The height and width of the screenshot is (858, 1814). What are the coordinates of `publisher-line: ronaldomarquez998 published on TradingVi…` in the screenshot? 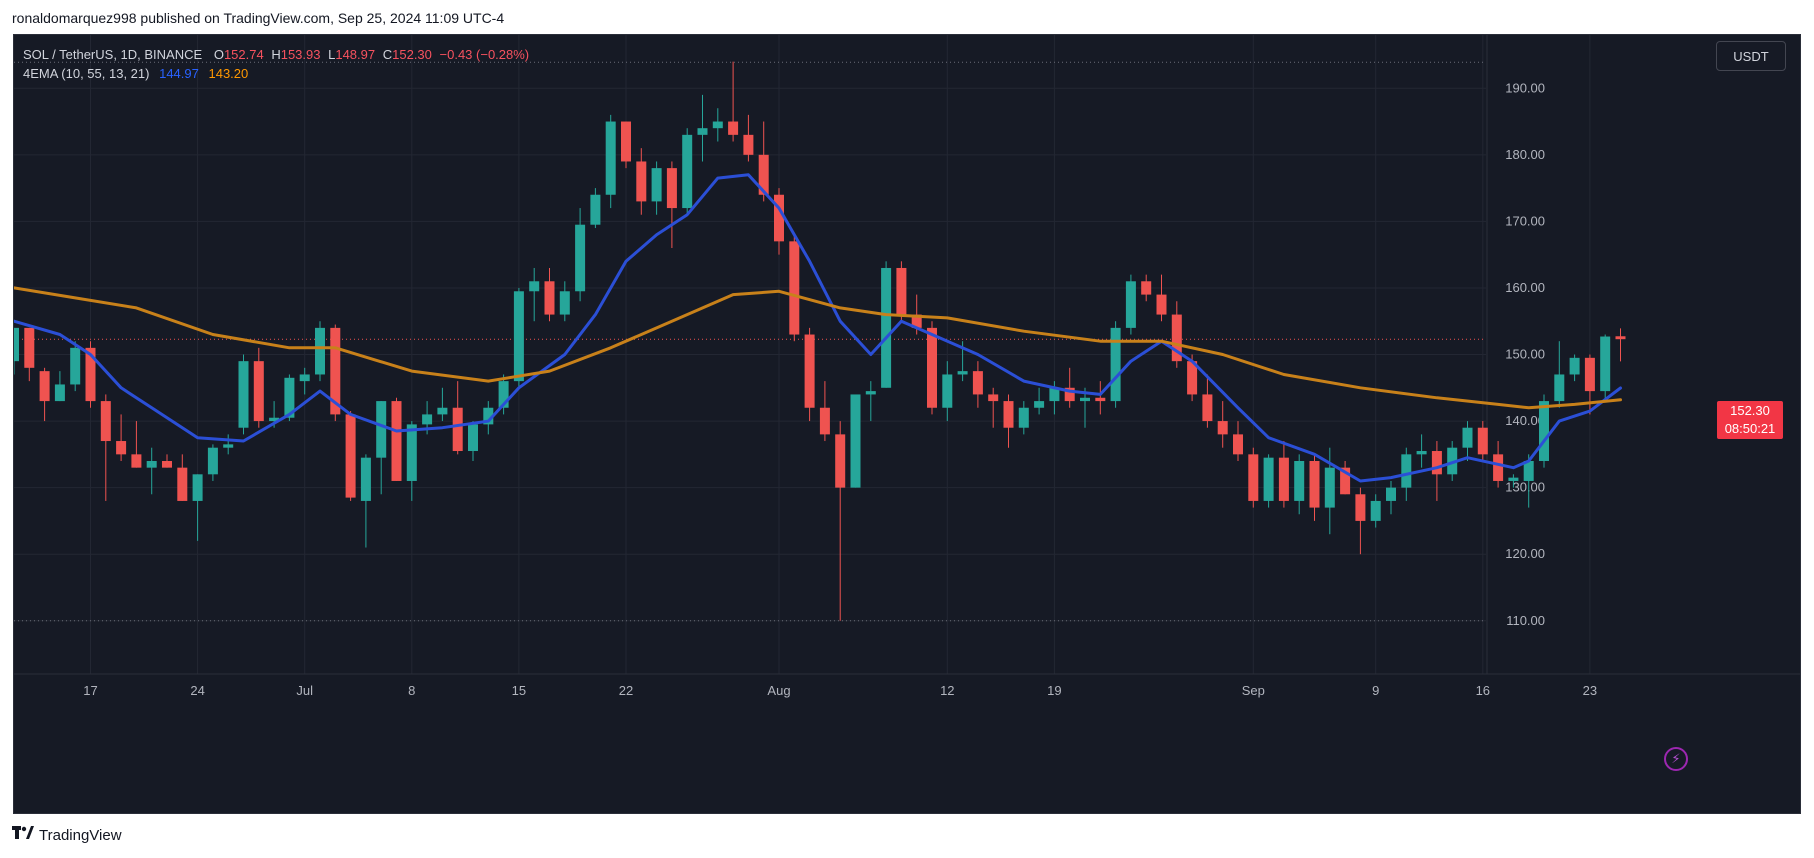 It's located at (258, 18).